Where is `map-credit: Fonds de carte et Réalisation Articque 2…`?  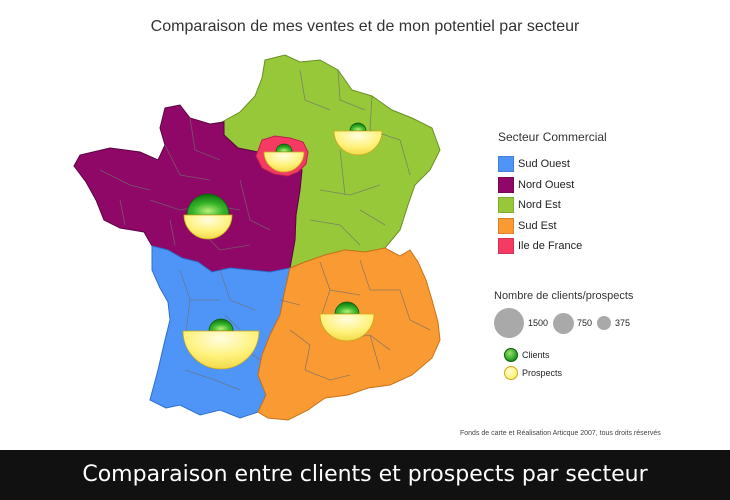 map-credit: Fonds de carte et Réalisation Articque 2… is located at coordinates (560, 433).